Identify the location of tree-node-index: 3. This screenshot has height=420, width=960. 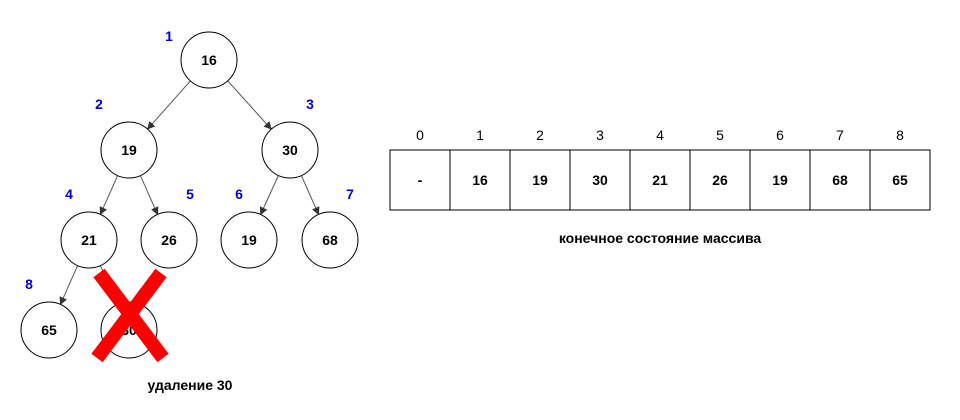
(310, 104).